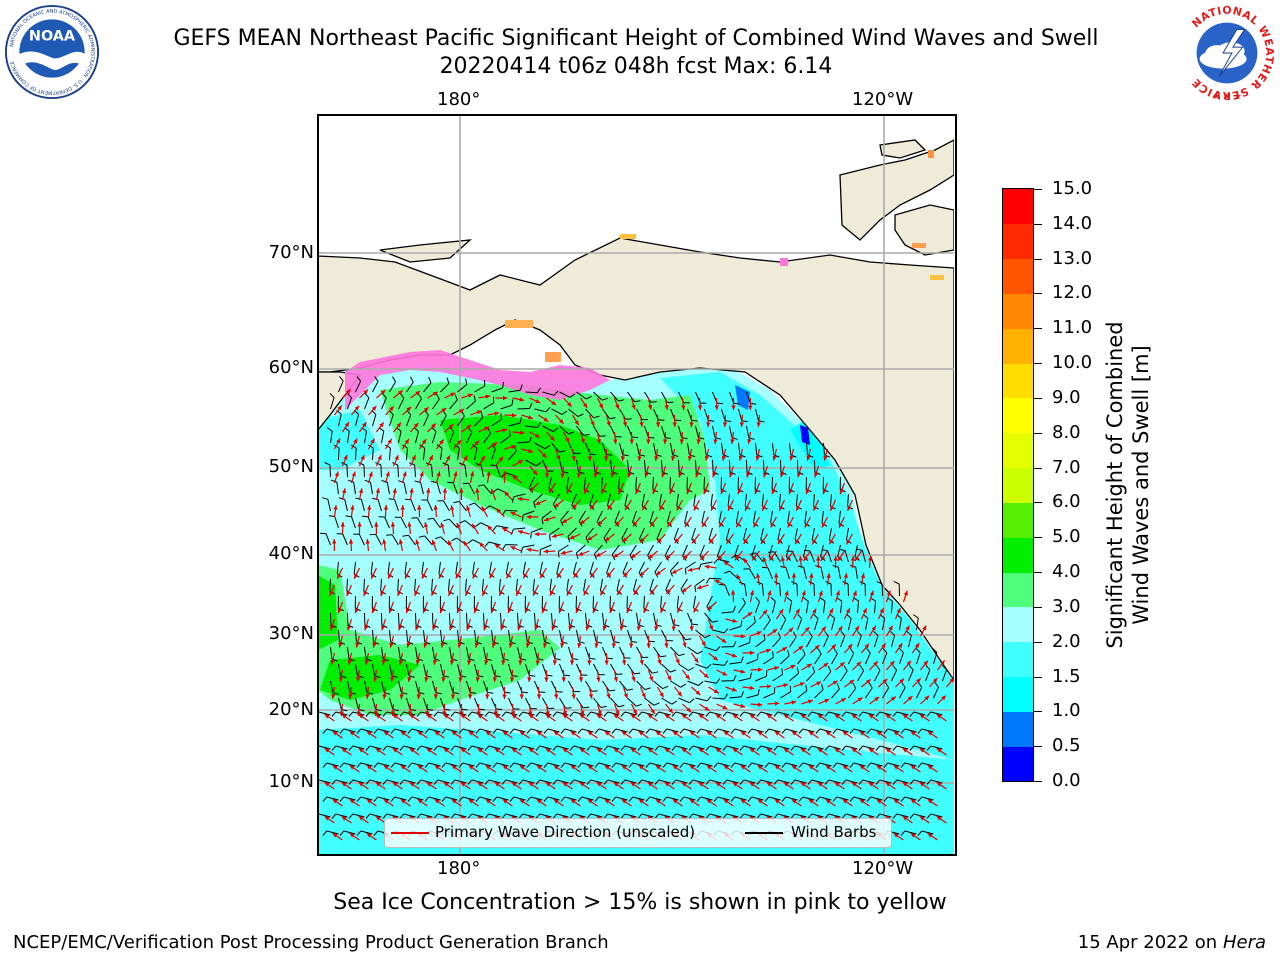  Describe the element at coordinates (1018, 555) in the screenshot. I see `colorbar-segment` at that location.